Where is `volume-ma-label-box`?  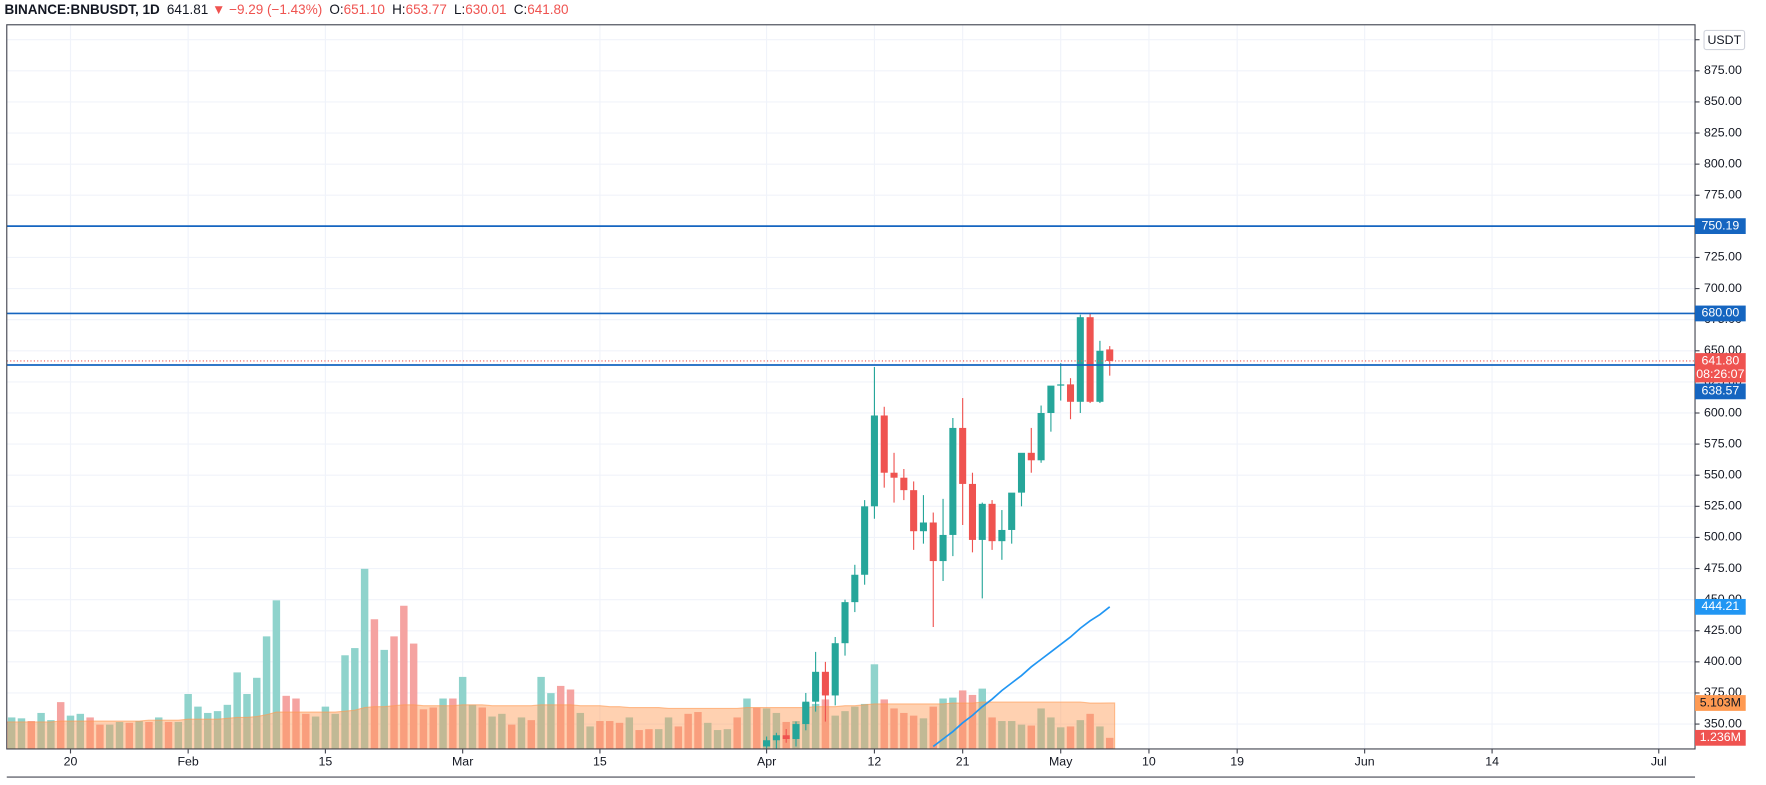
volume-ma-label-box is located at coordinates (1720, 703).